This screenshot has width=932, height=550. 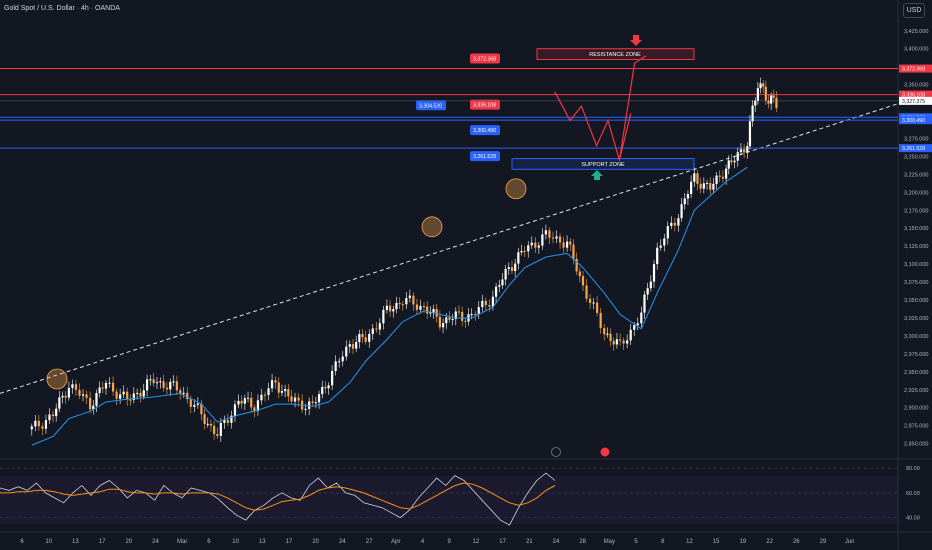 What do you see at coordinates (605, 452) in the screenshot?
I see `flag-marker-icon` at bounding box center [605, 452].